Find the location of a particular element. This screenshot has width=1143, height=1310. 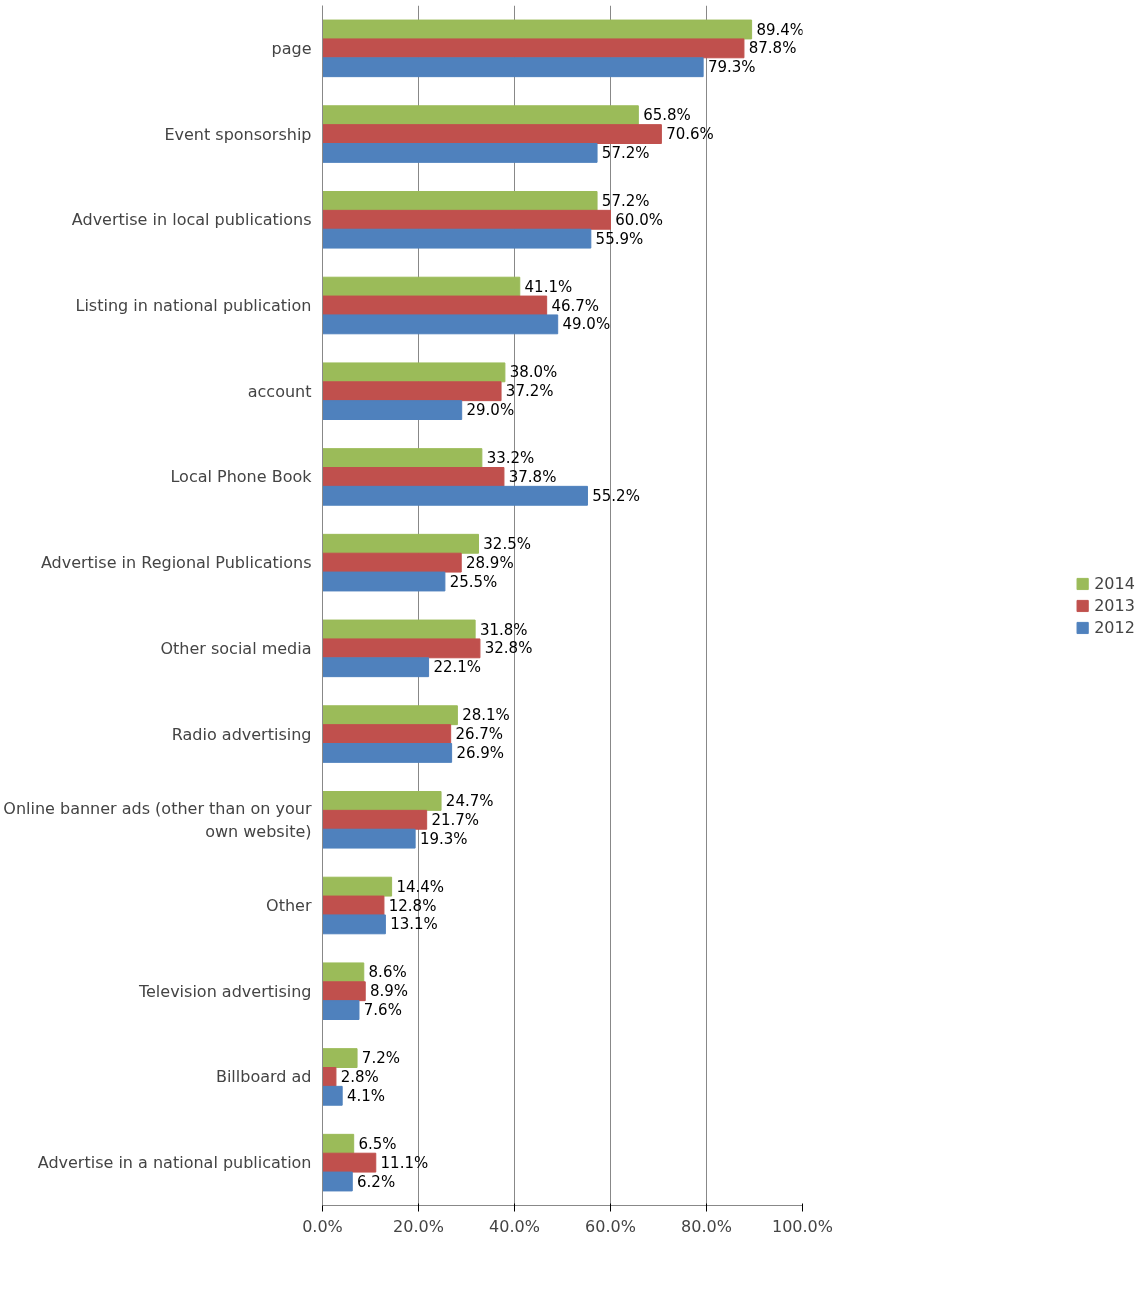

data-label: 6.2% is located at coordinates (376, 1181).